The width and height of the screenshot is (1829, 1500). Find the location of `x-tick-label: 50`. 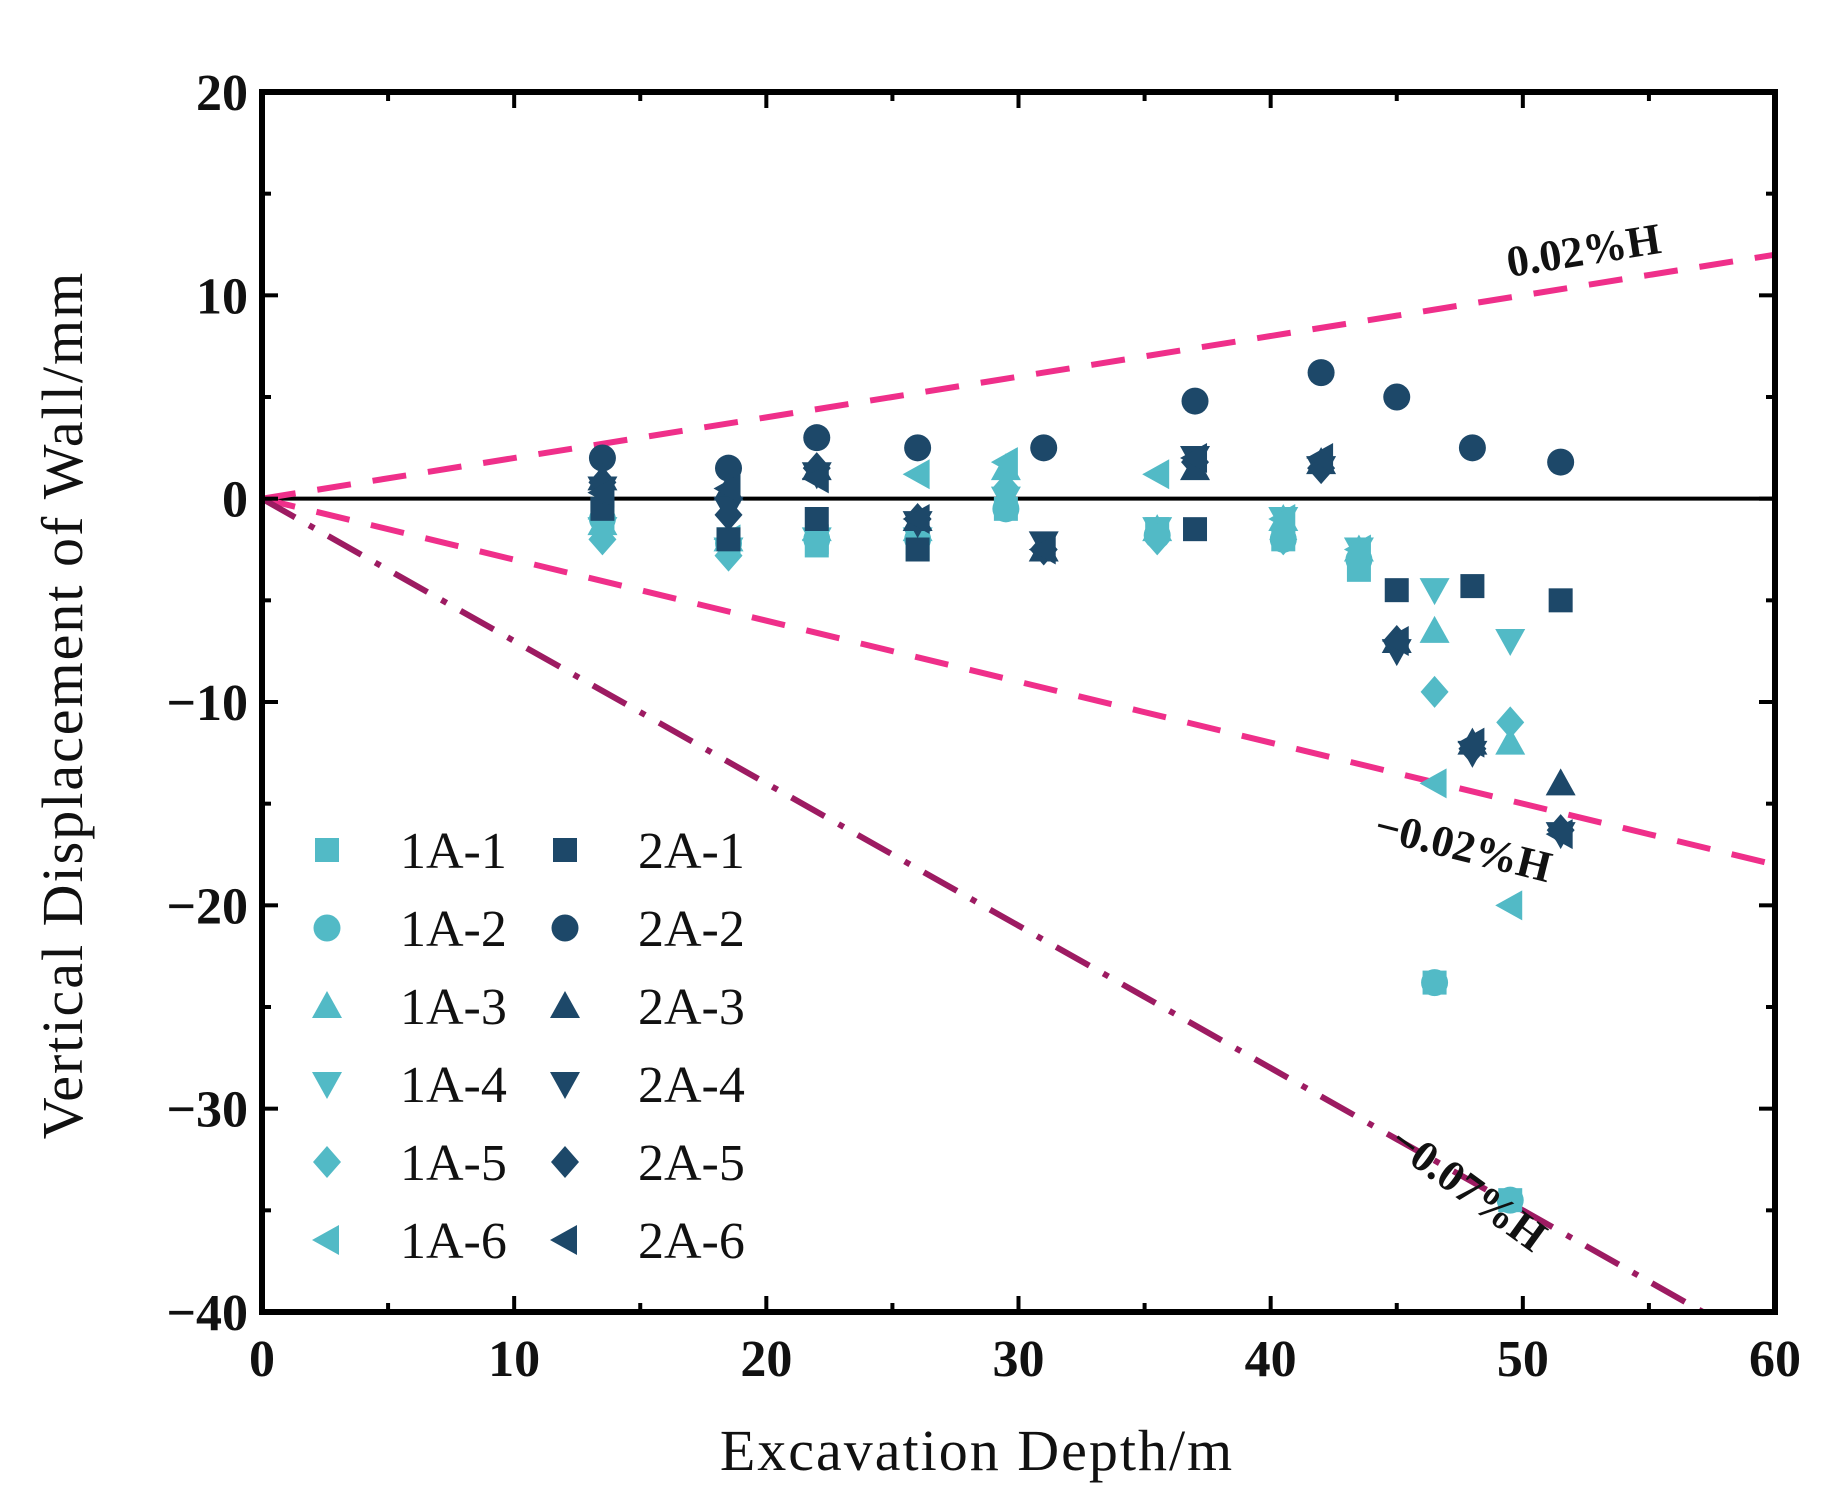

x-tick-label: 50 is located at coordinates (1523, 1359).